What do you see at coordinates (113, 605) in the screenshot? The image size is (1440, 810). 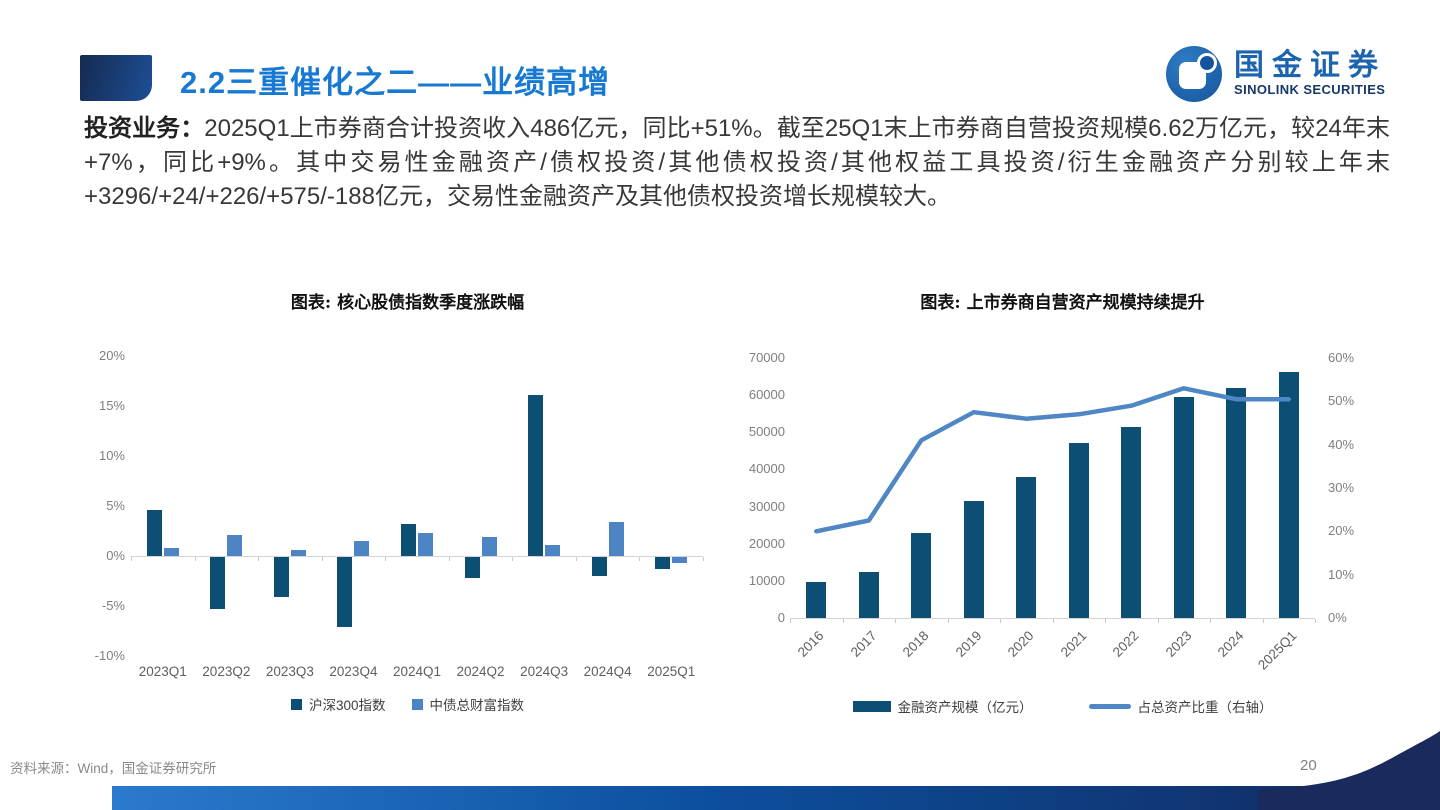 I see `y-tick-label: -5%` at bounding box center [113, 605].